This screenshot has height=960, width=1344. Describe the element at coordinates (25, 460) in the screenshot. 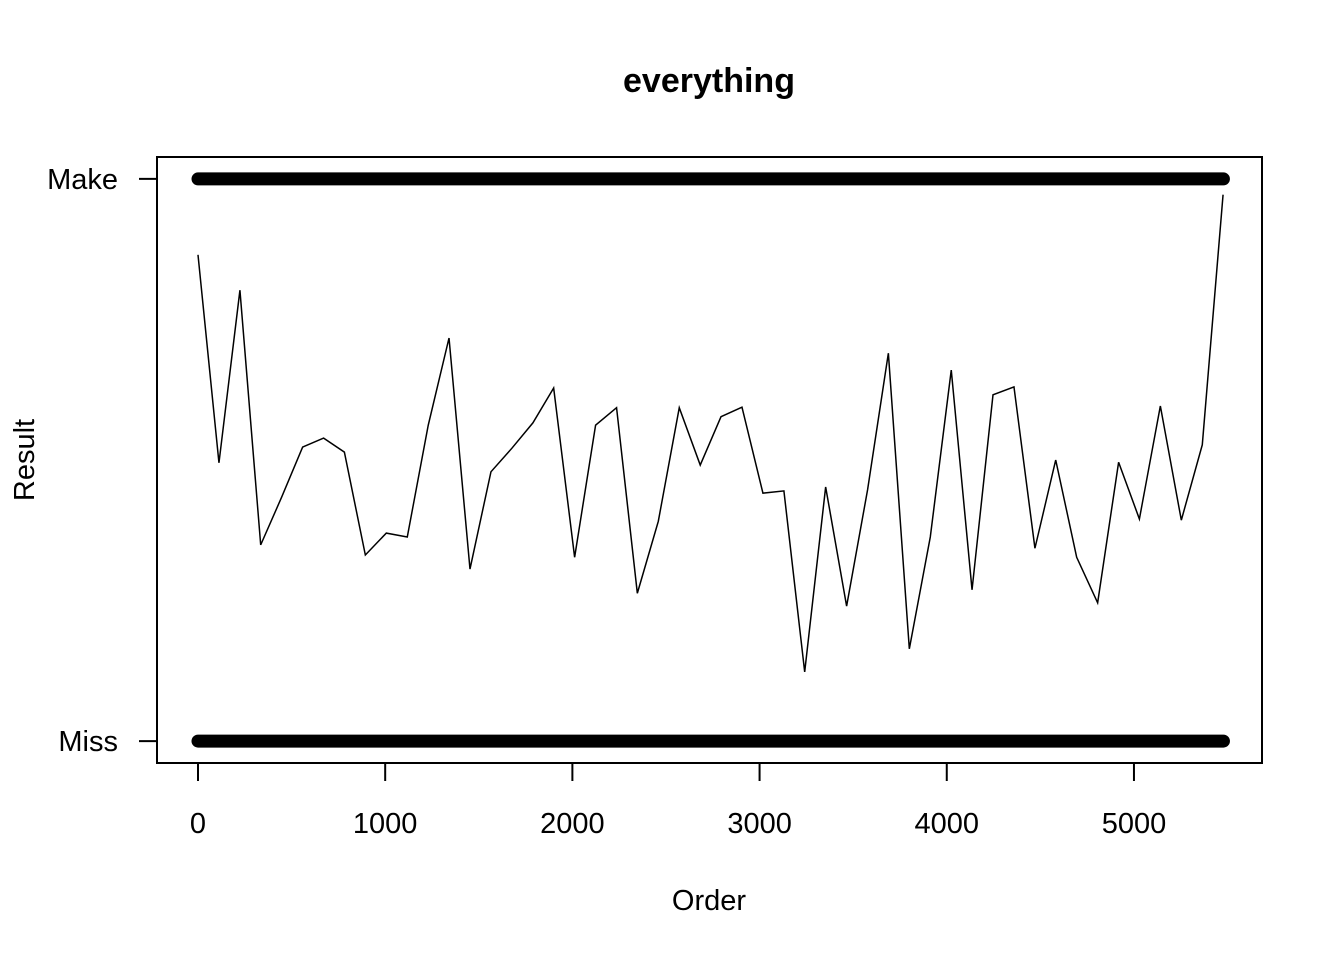

I see `y-axis-label: Result` at that location.